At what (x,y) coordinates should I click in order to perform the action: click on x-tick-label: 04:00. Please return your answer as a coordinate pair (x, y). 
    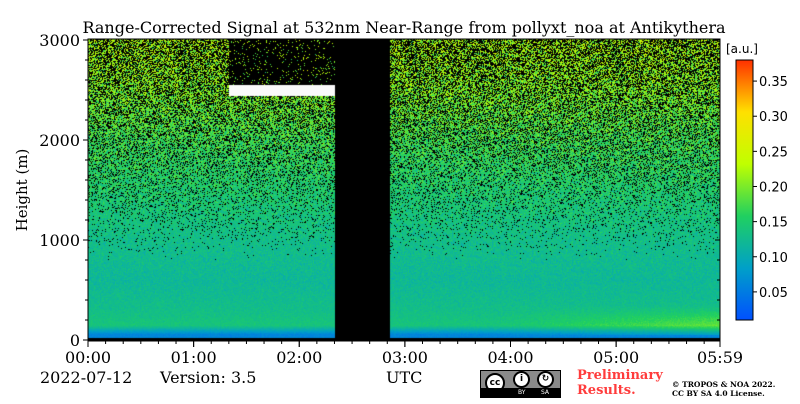
    Looking at the image, I should click on (510, 357).